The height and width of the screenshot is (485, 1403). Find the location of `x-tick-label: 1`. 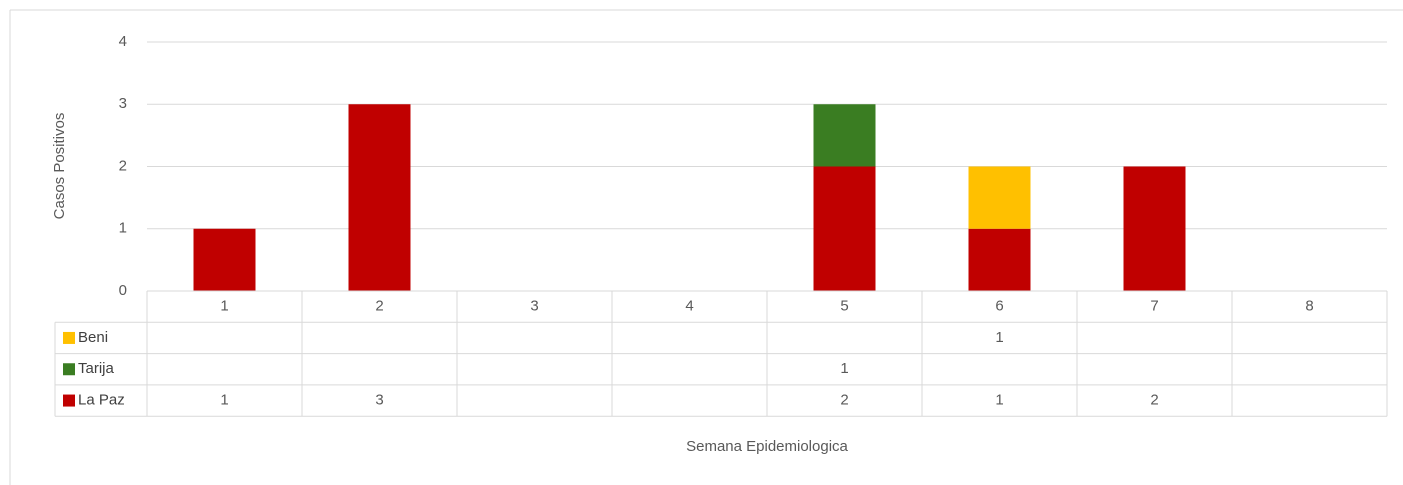

x-tick-label: 1 is located at coordinates (224, 306).